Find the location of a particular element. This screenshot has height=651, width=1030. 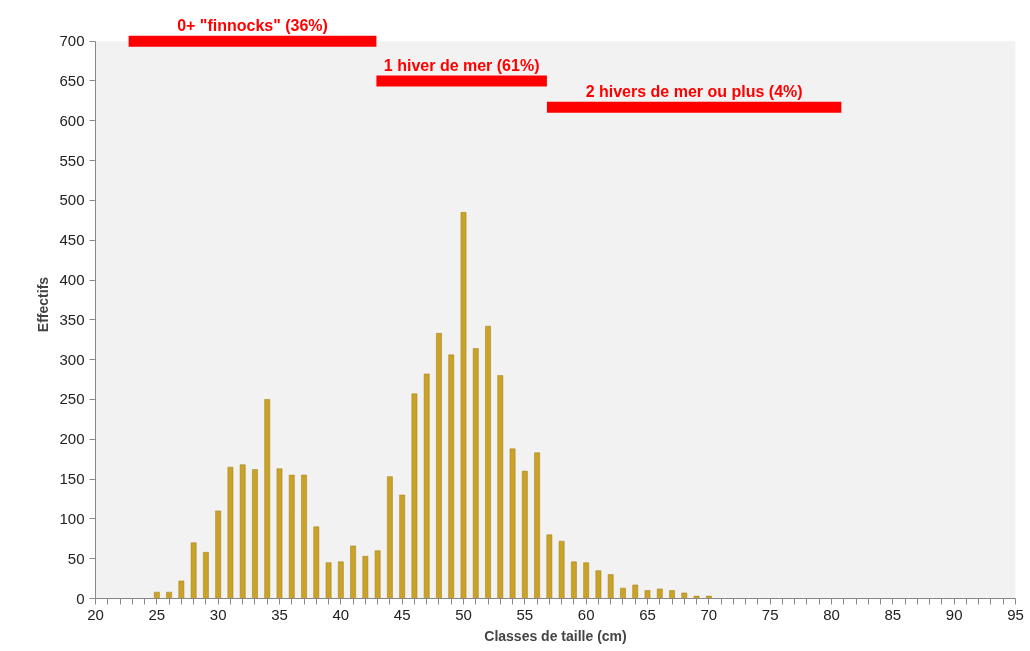

y-tick-label: 50 is located at coordinates (76, 558).